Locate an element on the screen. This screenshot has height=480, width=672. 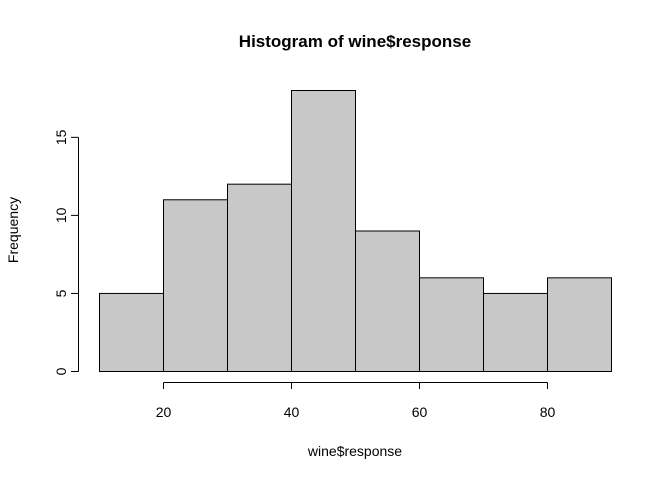
x-axis: 20 40 60 80 is located at coordinates (356, 401).